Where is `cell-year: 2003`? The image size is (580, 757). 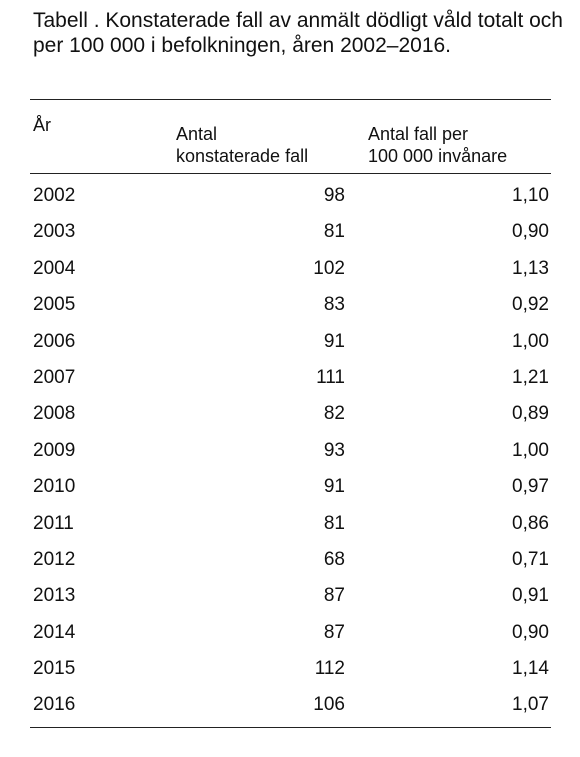
cell-year: 2003 is located at coordinates (54, 232).